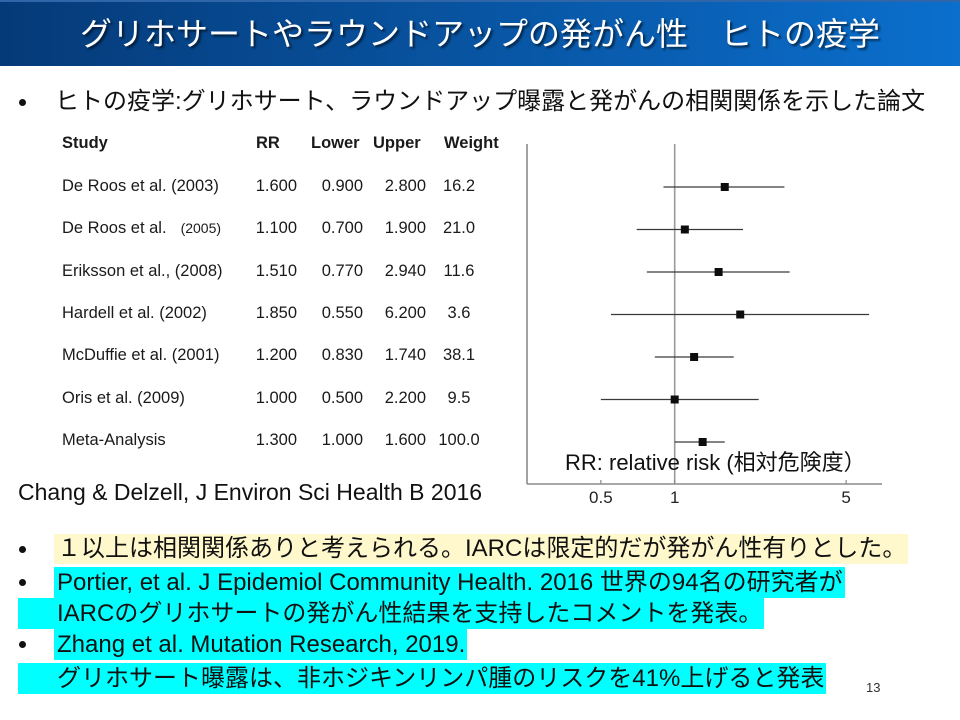 This screenshot has height=720, width=960. What do you see at coordinates (405, 397) in the screenshot?
I see `upper-value: 2.200` at bounding box center [405, 397].